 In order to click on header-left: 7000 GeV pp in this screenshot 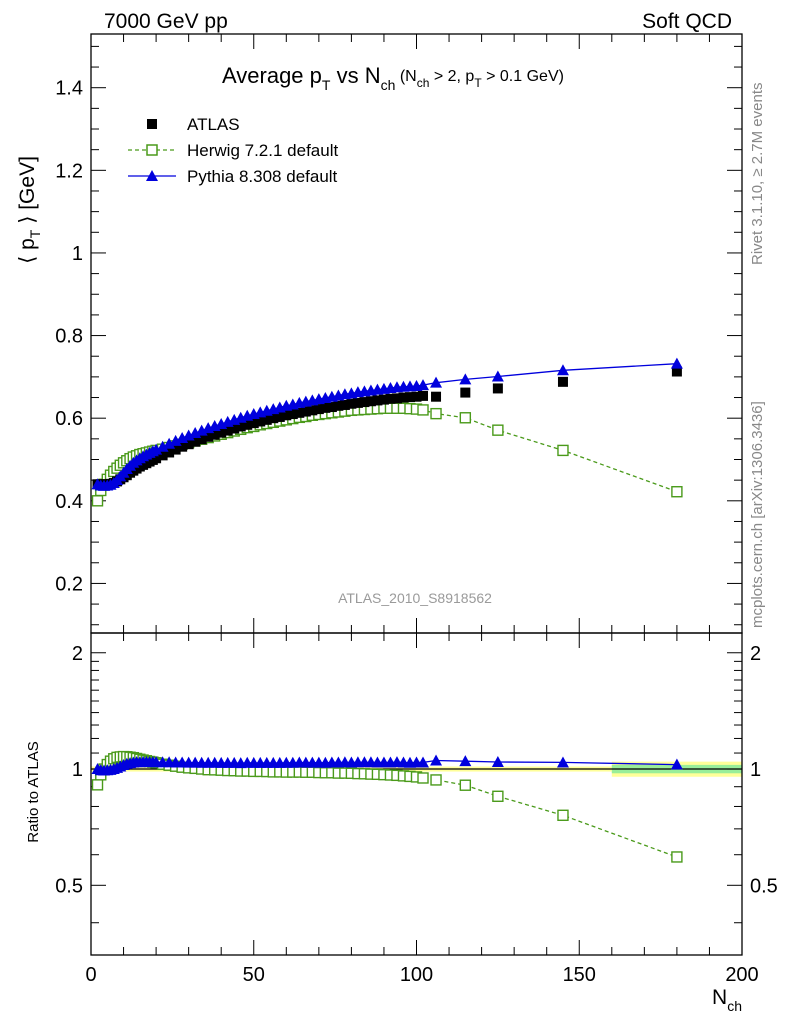, I will do `click(166, 21)`.